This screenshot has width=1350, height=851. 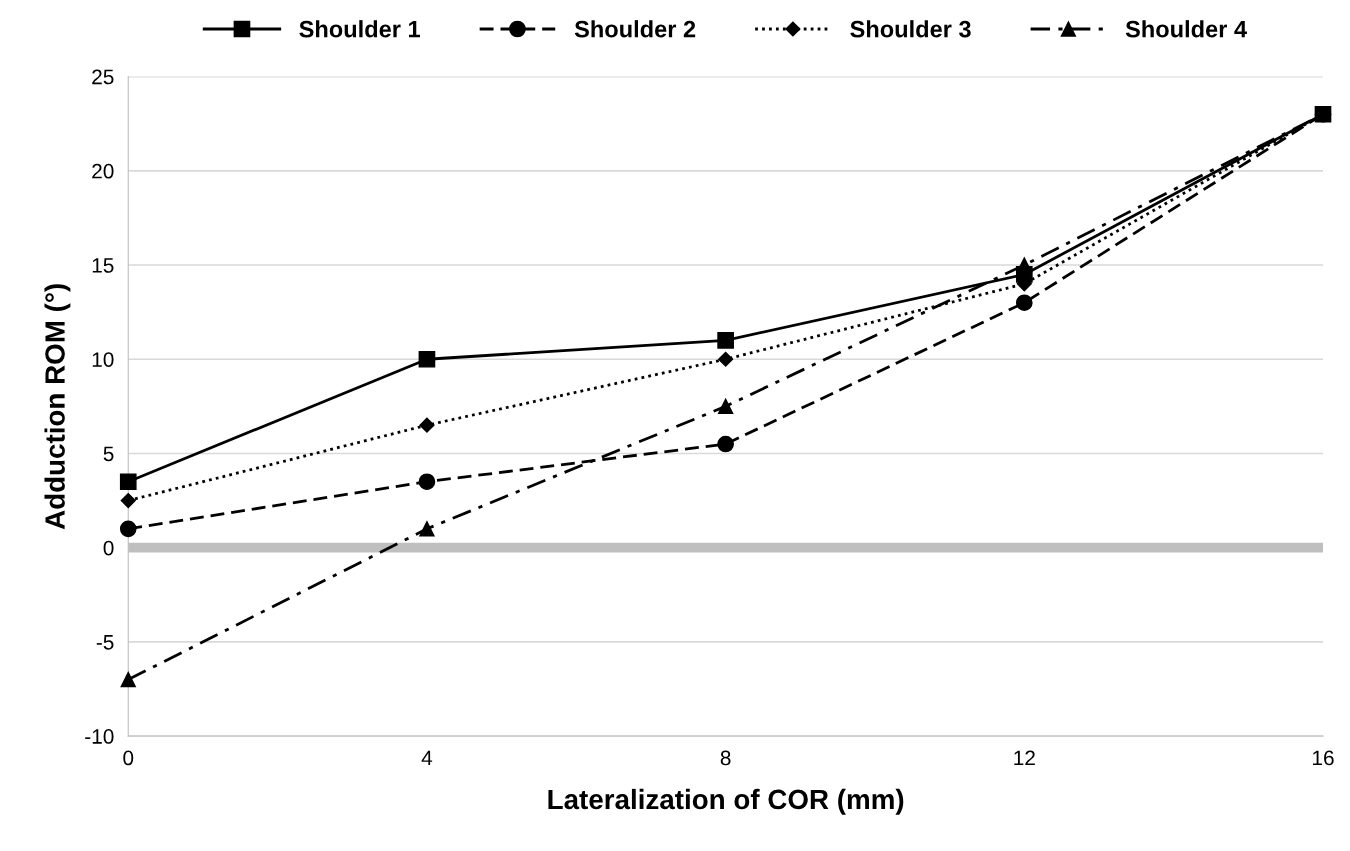 I want to click on y-tick-label: 0, so click(x=108, y=548).